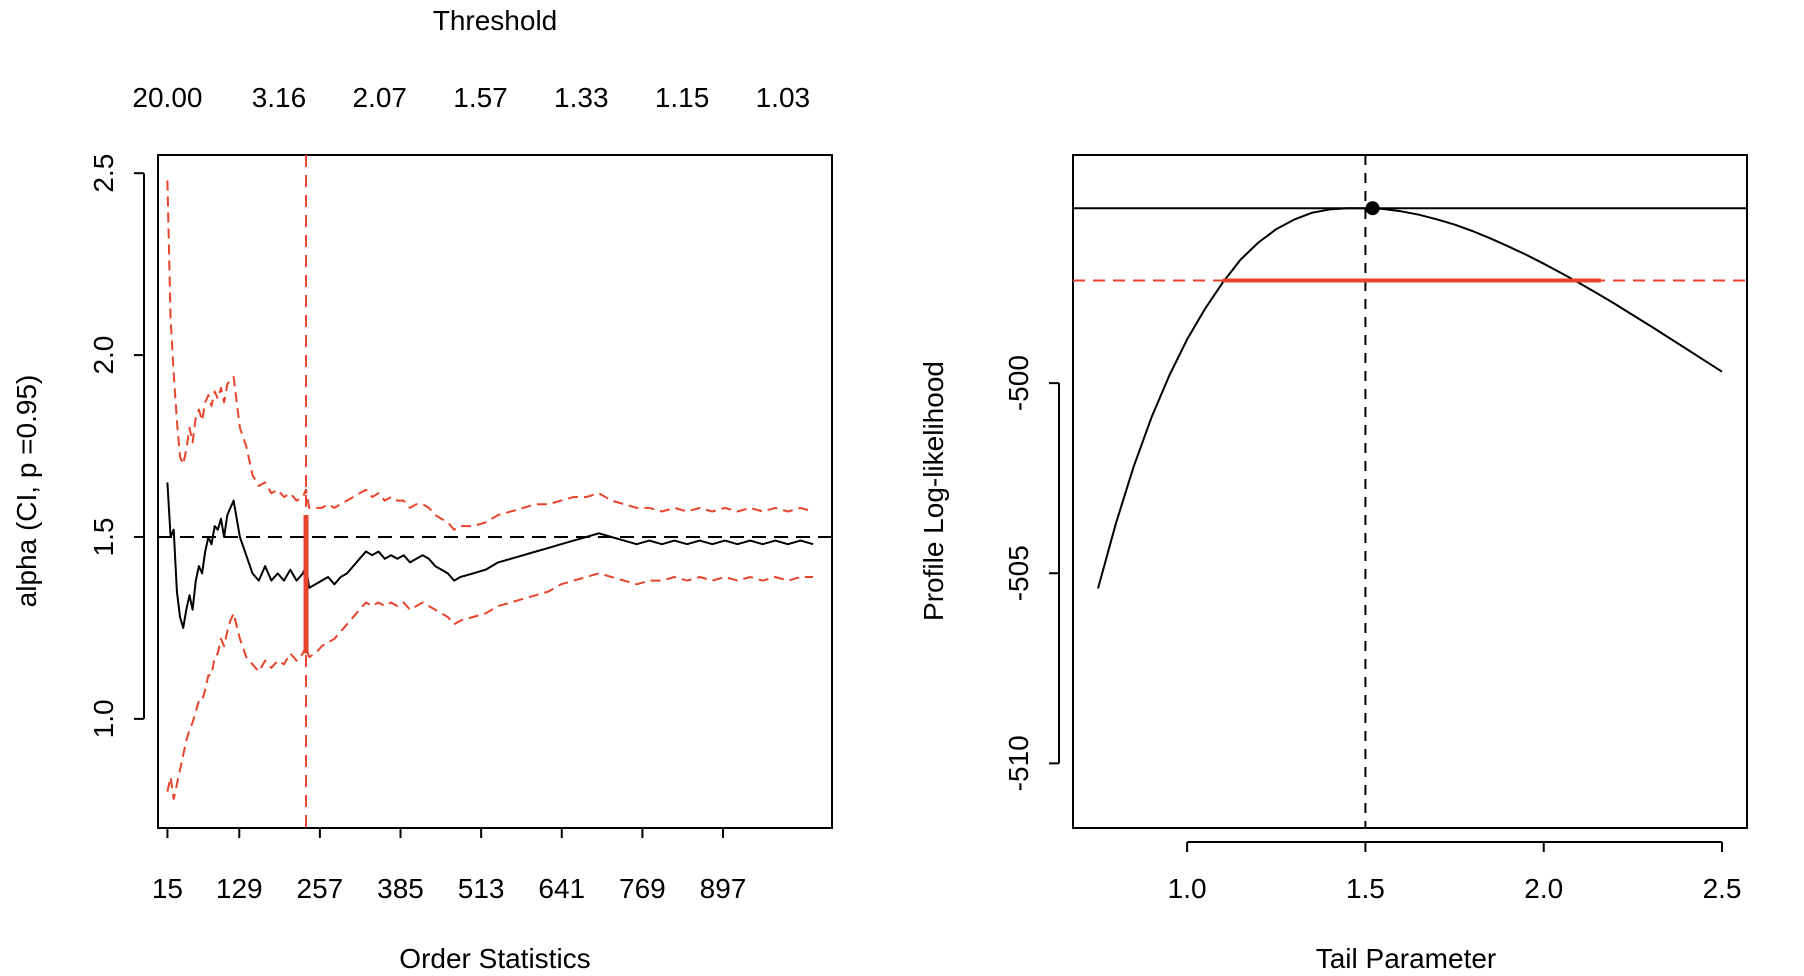 Image resolution: width=1804 pixels, height=976 pixels. What do you see at coordinates (1406, 958) in the screenshot?
I see `tail-parameter-axis-title: Tail Parameter` at bounding box center [1406, 958].